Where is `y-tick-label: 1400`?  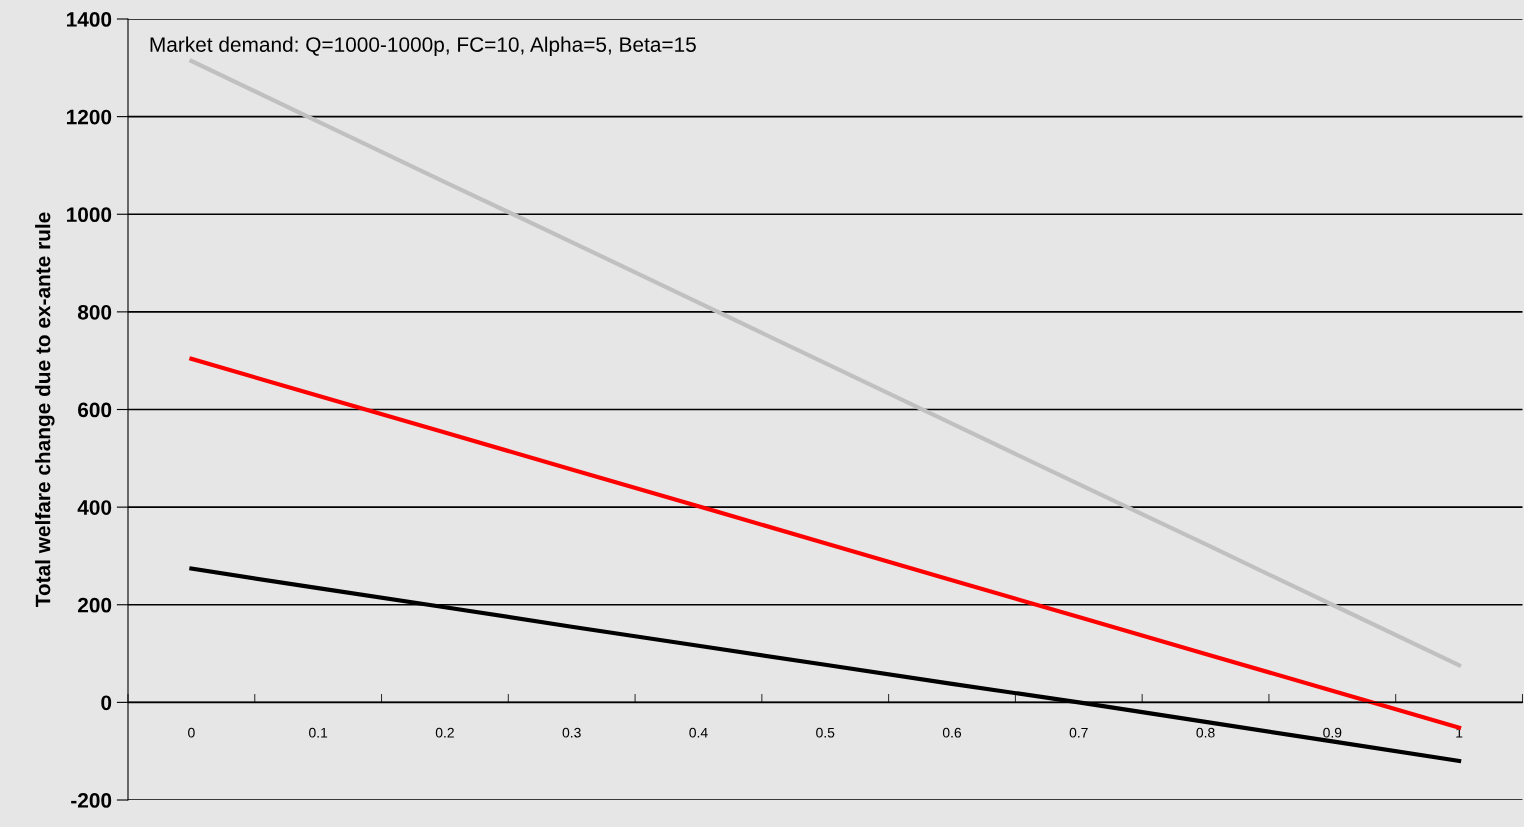
y-tick-label: 1400 is located at coordinates (89, 19).